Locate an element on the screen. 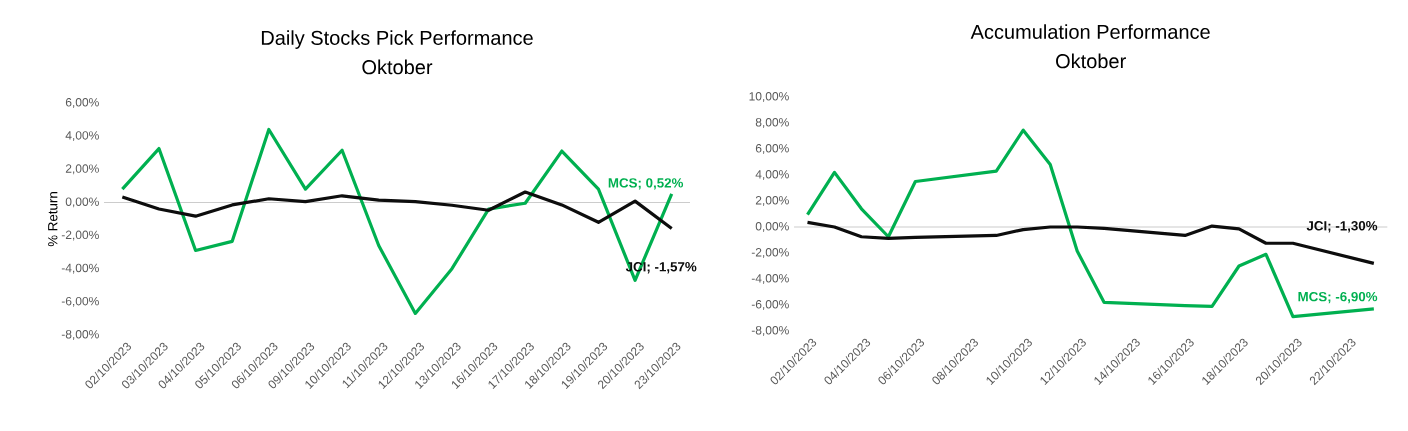  annotation: MCS; 0,52% is located at coordinates (646, 184).